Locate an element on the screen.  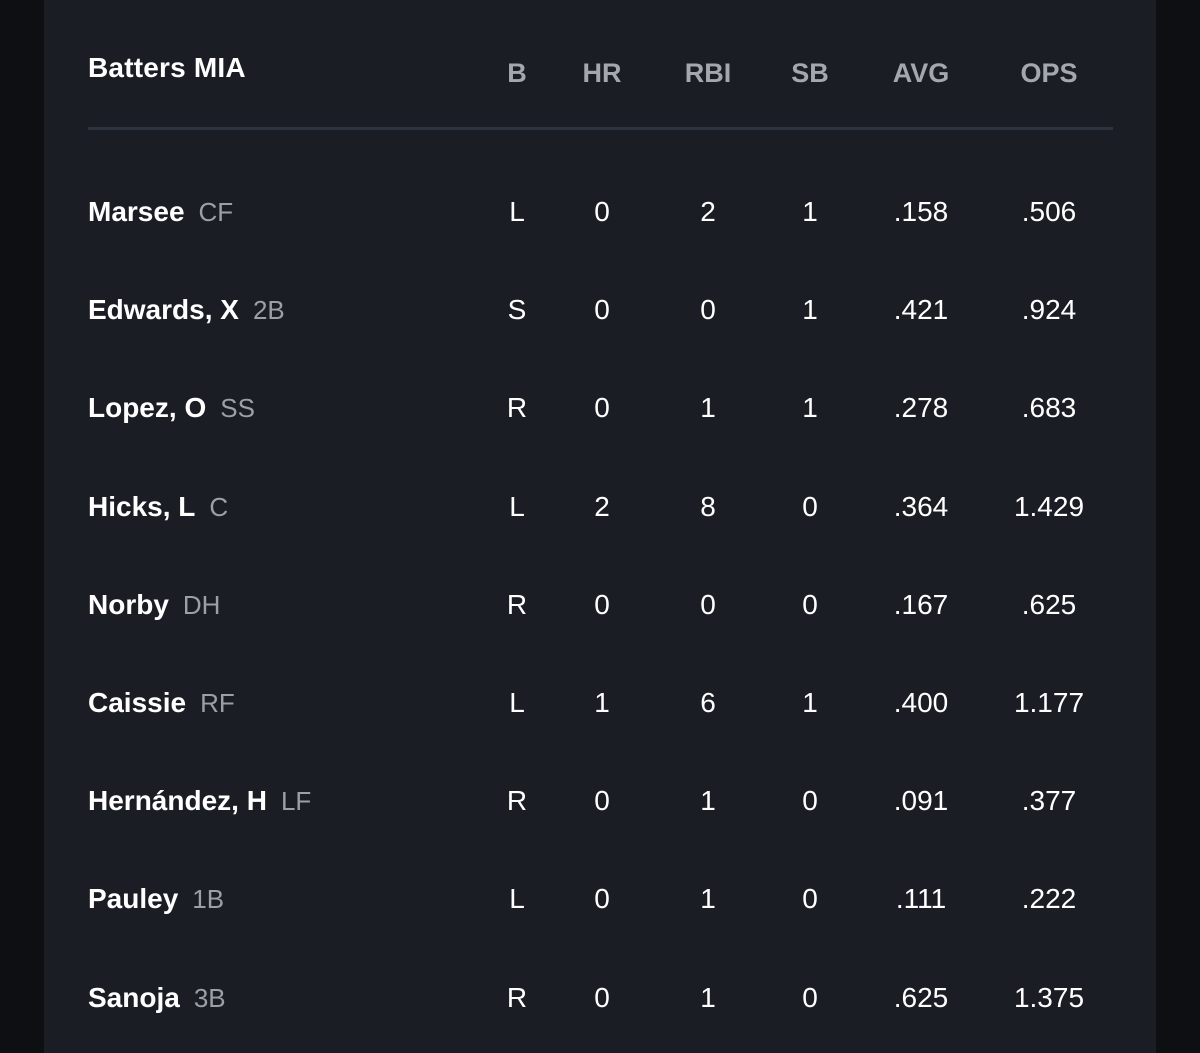
stat-ops: .625 is located at coordinates (1049, 604).